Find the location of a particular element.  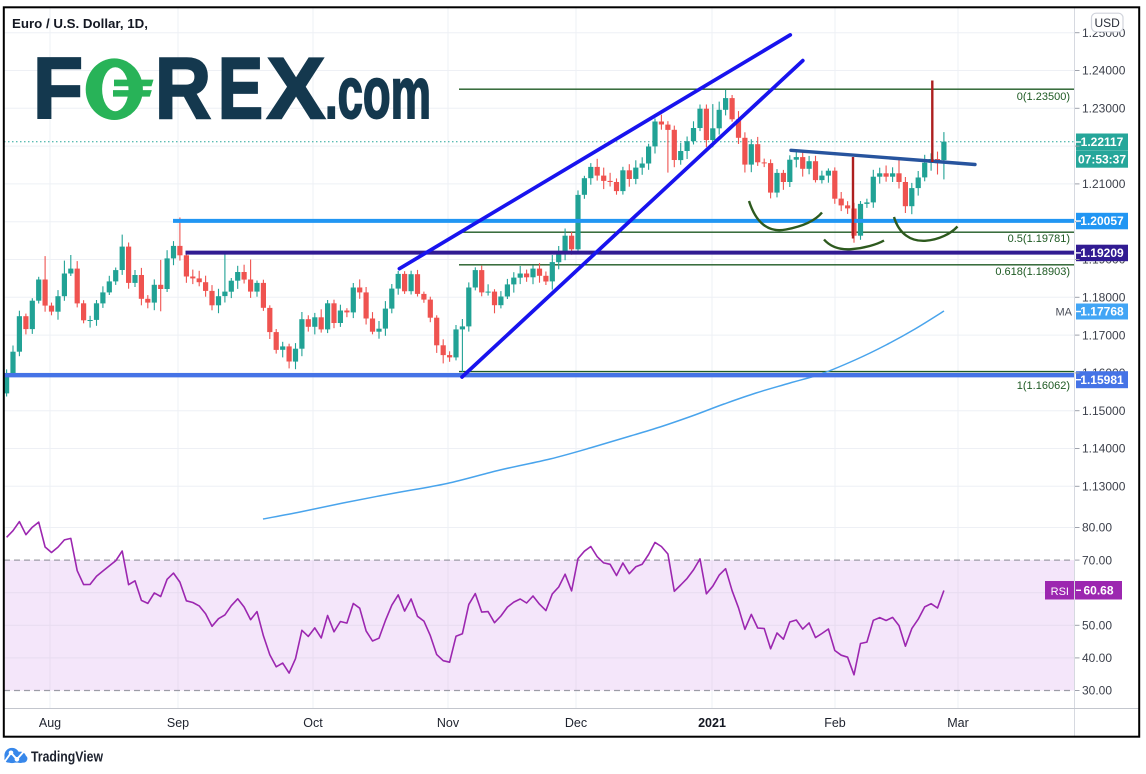

svg-text: 1.22117 is located at coordinates (1102, 142).